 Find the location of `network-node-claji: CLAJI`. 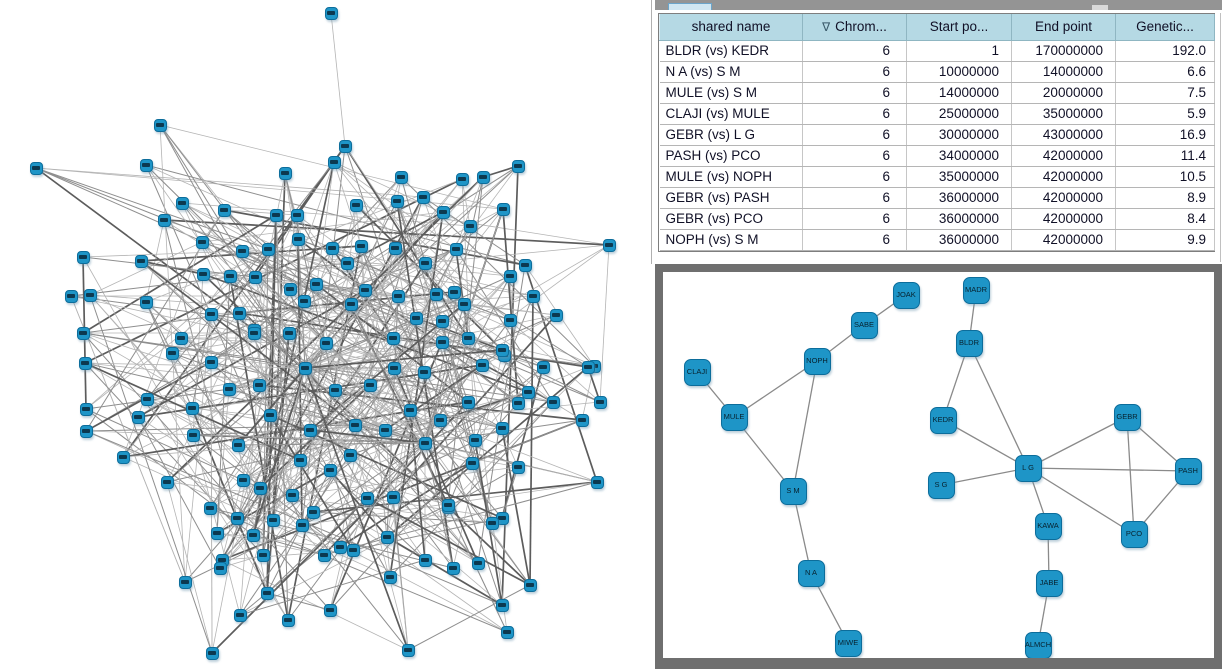

network-node-claji: CLAJI is located at coordinates (697, 372).